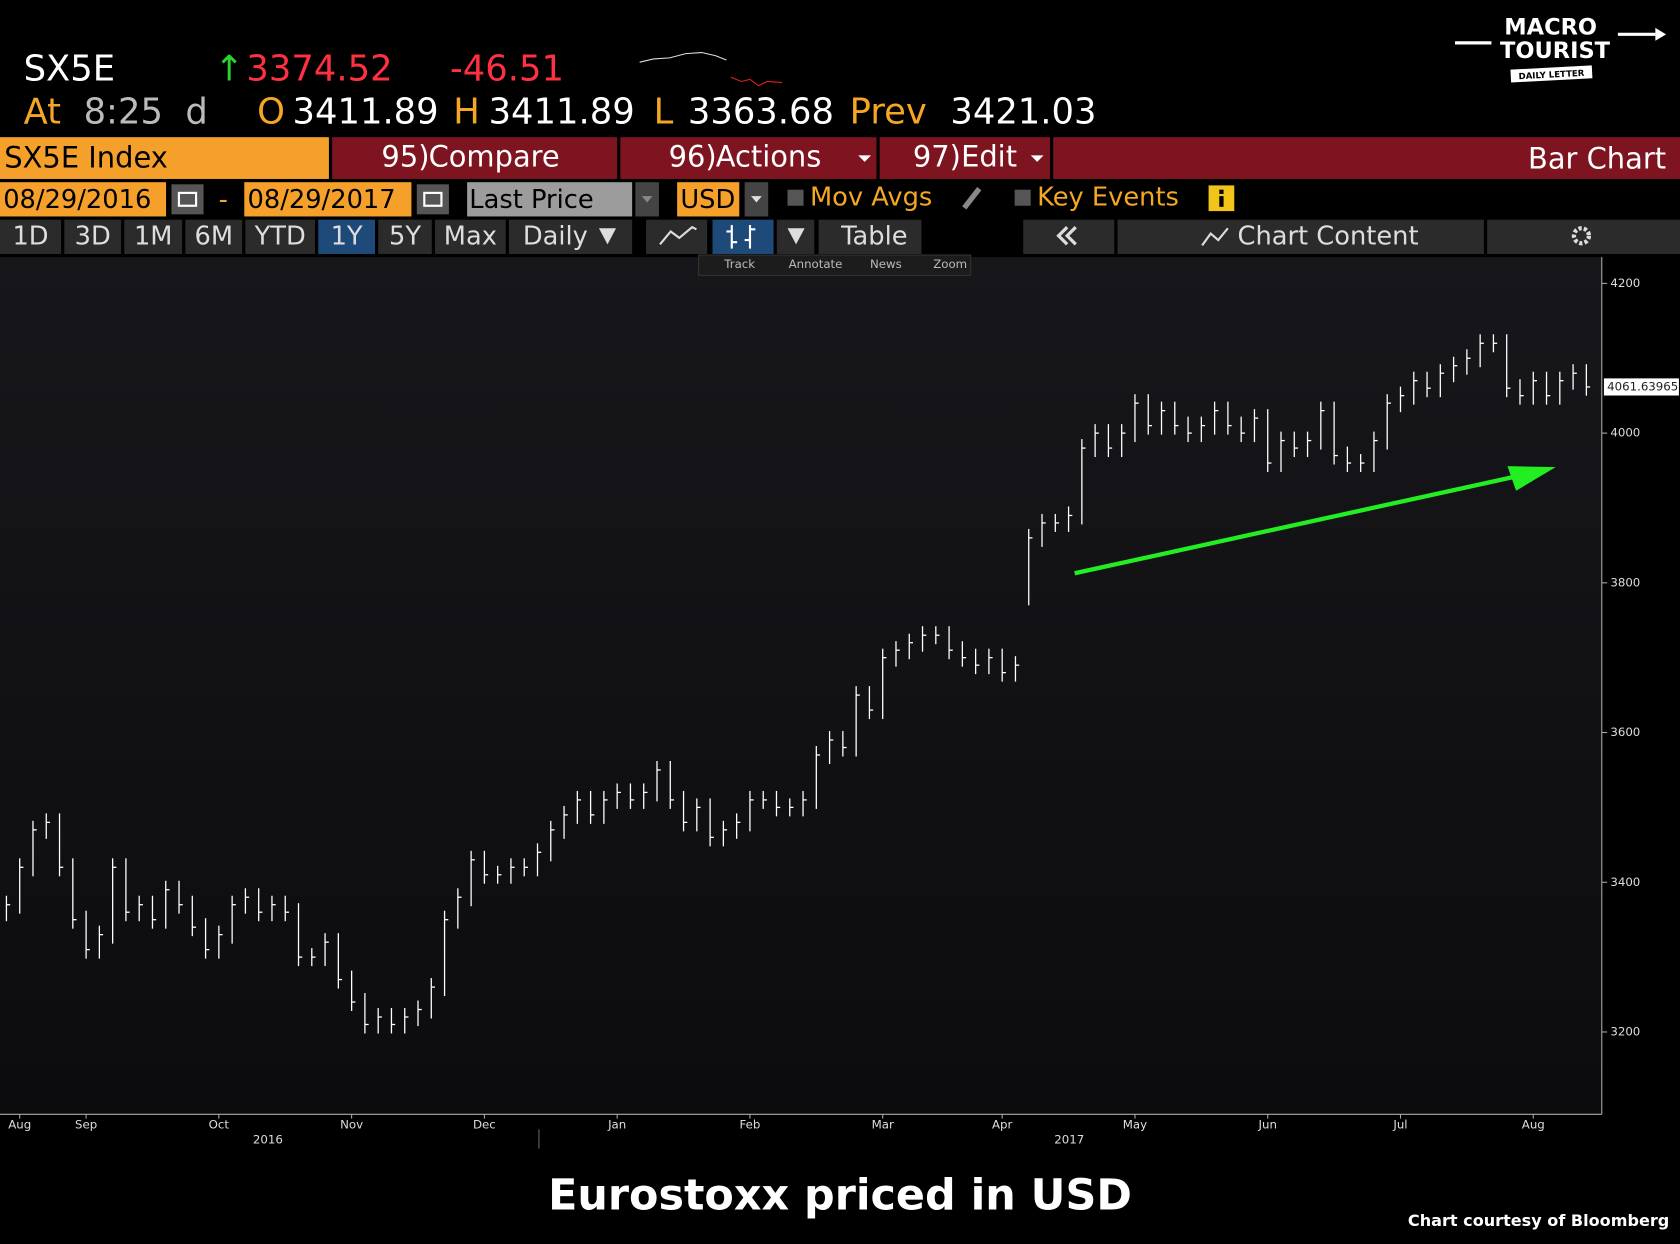 This screenshot has height=1244, width=1680. I want to click on x-tick-label: Jan, so click(616, 1125).